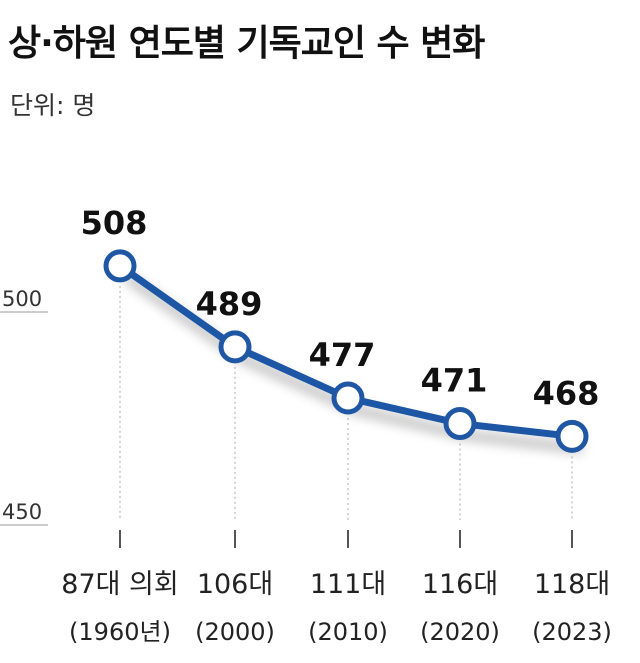 This screenshot has height=663, width=640. I want to click on x-category-label: 118대, so click(572, 584).